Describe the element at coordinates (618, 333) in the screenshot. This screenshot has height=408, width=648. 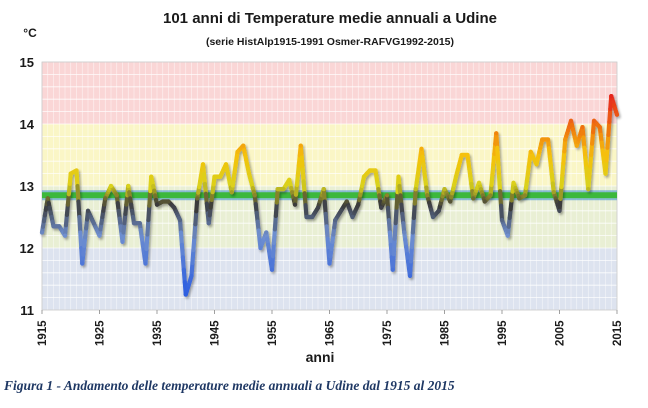
I see `x-tick-label: 2015` at that location.